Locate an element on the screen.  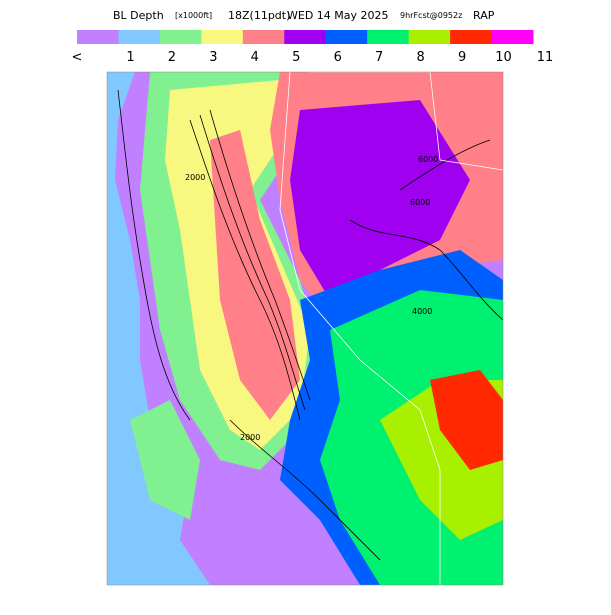
title-part: [x1000ft] is located at coordinates (193, 15).